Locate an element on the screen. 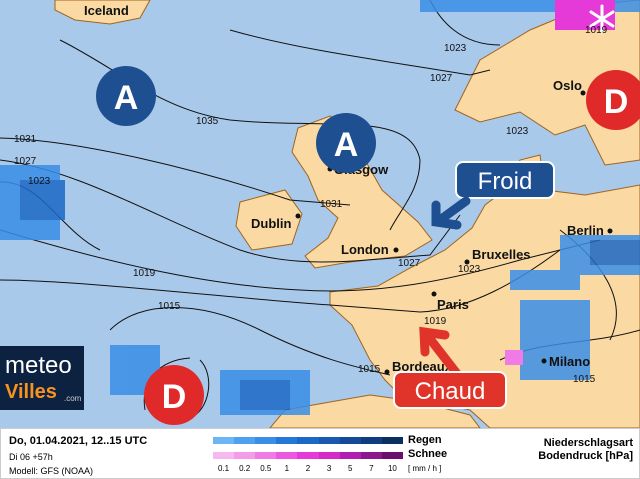 The height and width of the screenshot is (479, 640). rain-color-scale is located at coordinates (308, 440).